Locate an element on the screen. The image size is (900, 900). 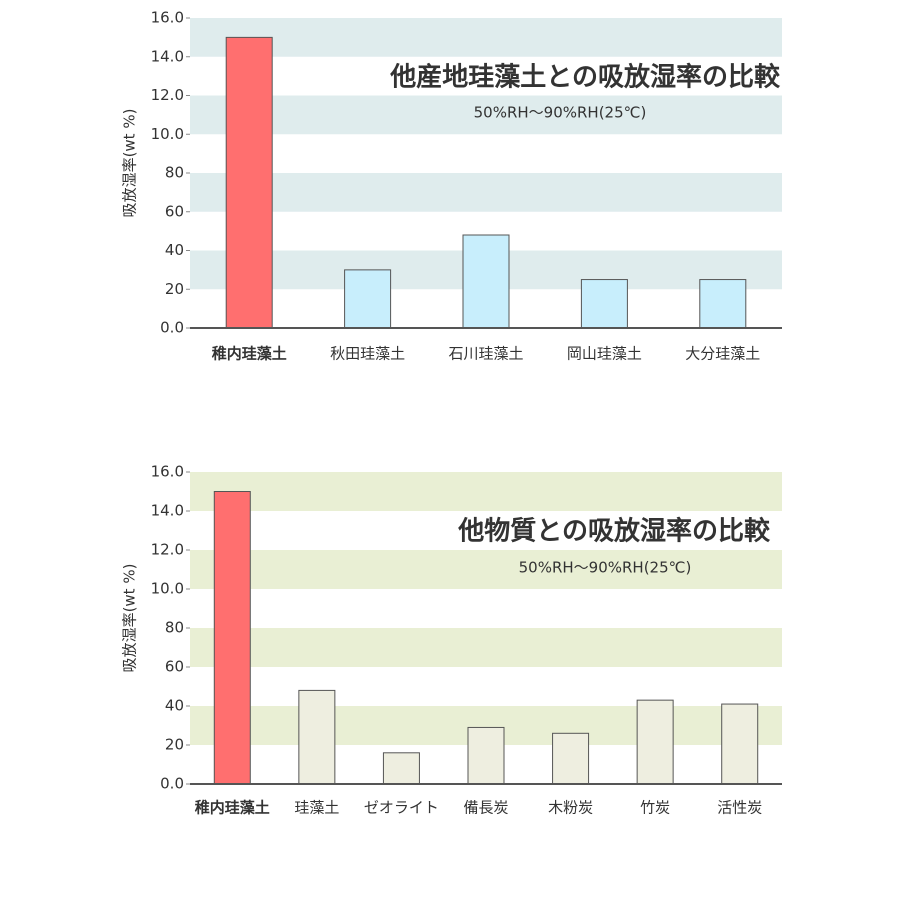
chart-title: 他産地珪藻土との吸放湿率の比較 is located at coordinates (585, 77).